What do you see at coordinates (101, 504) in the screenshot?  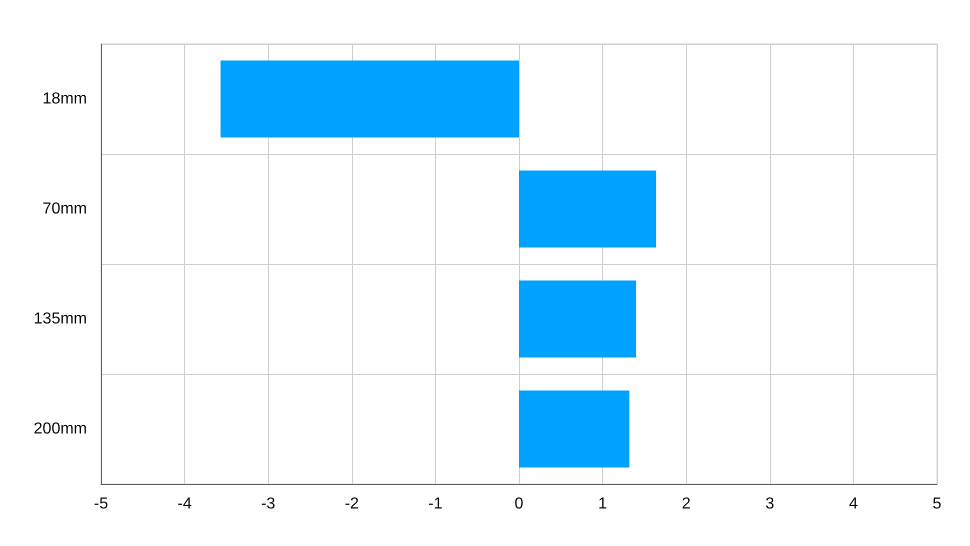 I see `x-tick-label: -5` at bounding box center [101, 504].